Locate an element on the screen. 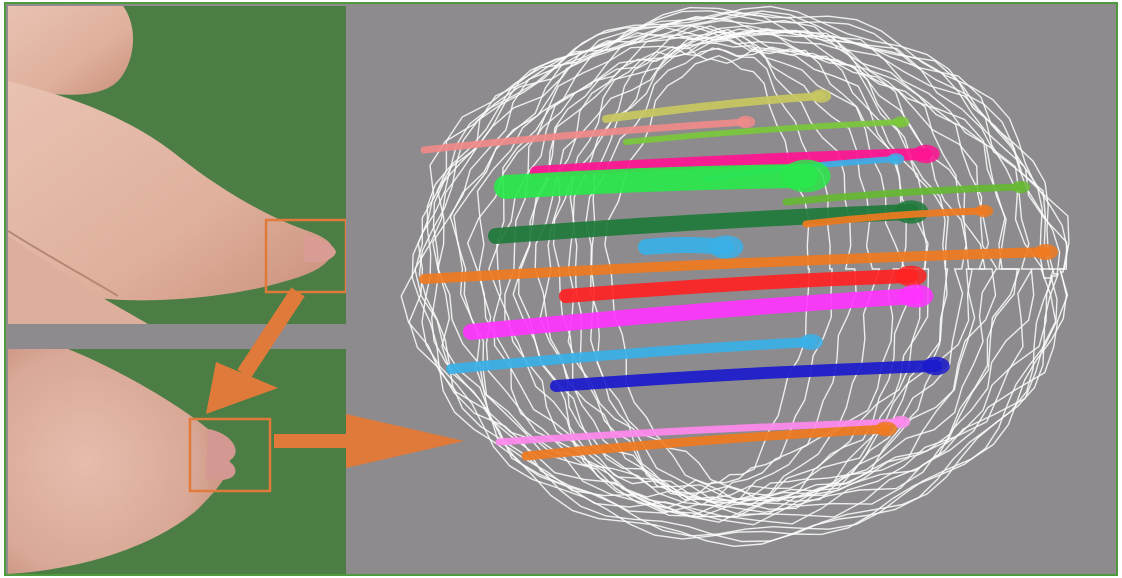 This screenshot has height=578, width=1122. skin-fold is located at coordinates (63, 263).